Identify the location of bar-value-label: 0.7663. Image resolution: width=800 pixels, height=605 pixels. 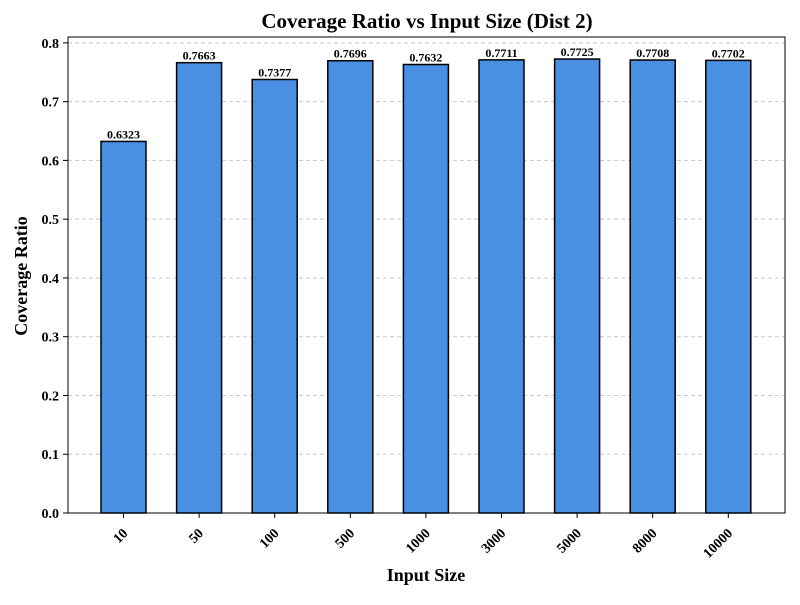
(199, 56).